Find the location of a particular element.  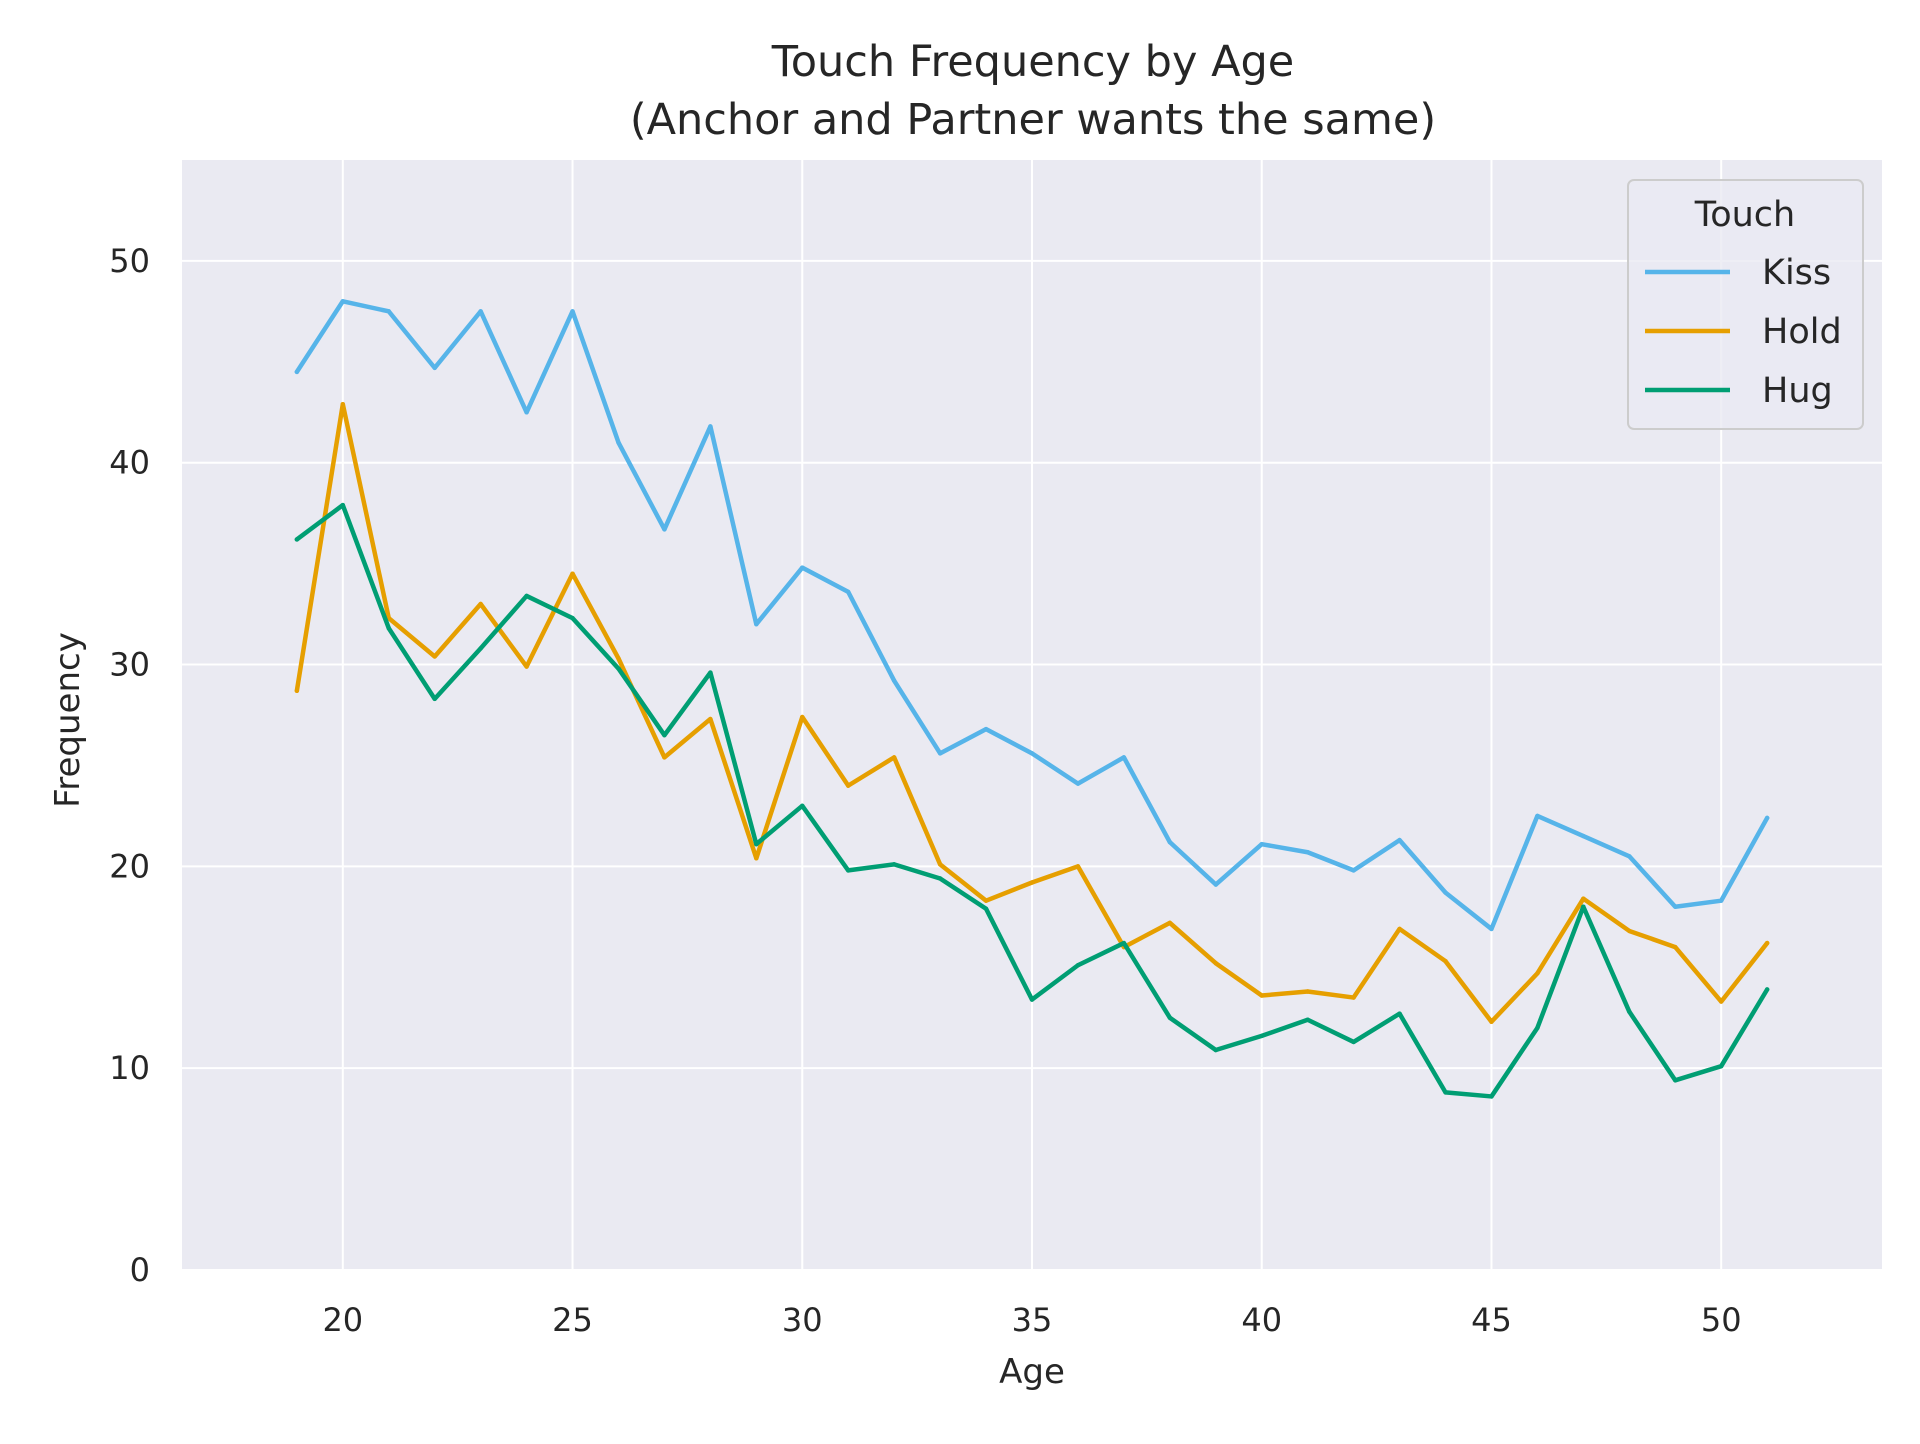

x-tick-labels: 20 25 30 35 40 45 50 is located at coordinates (1031, 1320).